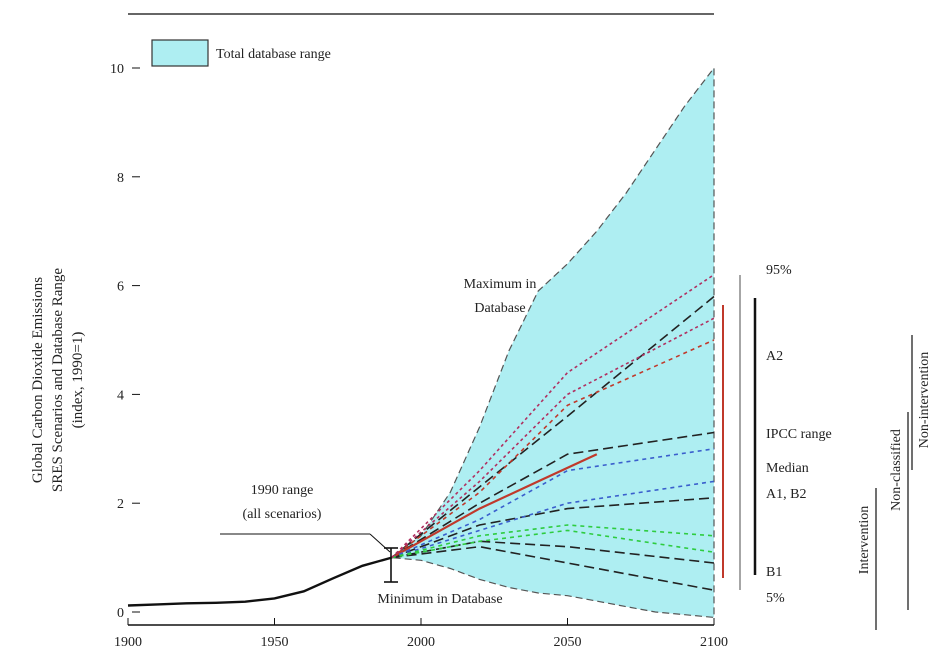 Image resolution: width=937 pixels, height=657 pixels. What do you see at coordinates (128, 642) in the screenshot?
I see `x-tick-label-1900: 1900` at bounding box center [128, 642].